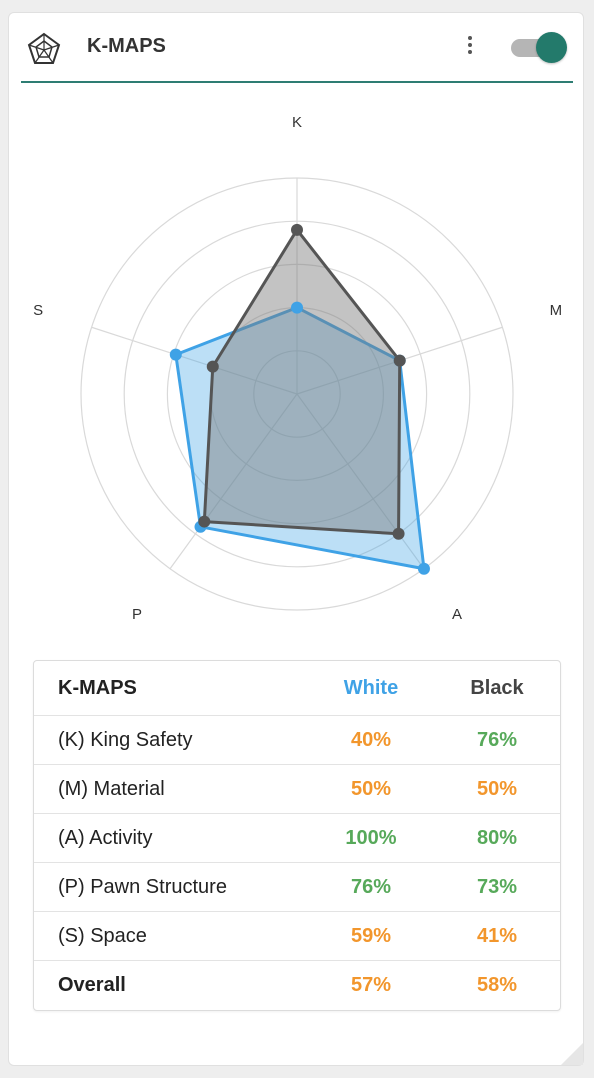 Image resolution: width=594 pixels, height=1078 pixels. I want to click on row-black-value: 50%, so click(497, 788).